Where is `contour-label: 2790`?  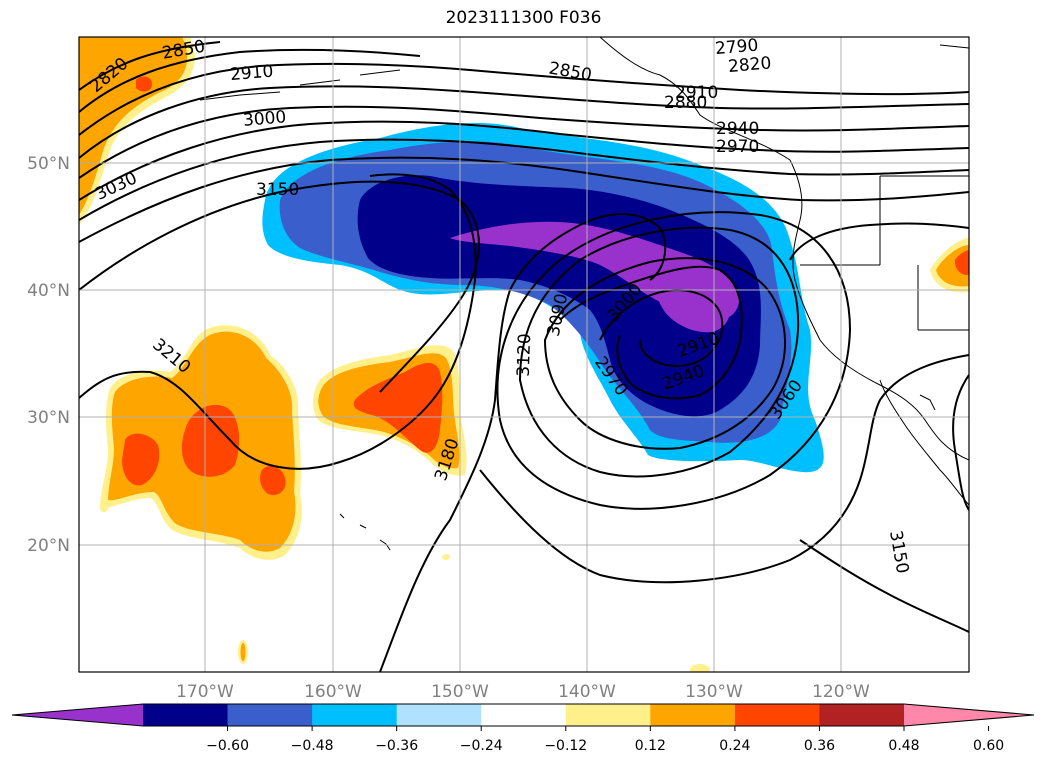 contour-label: 2790 is located at coordinates (736, 47).